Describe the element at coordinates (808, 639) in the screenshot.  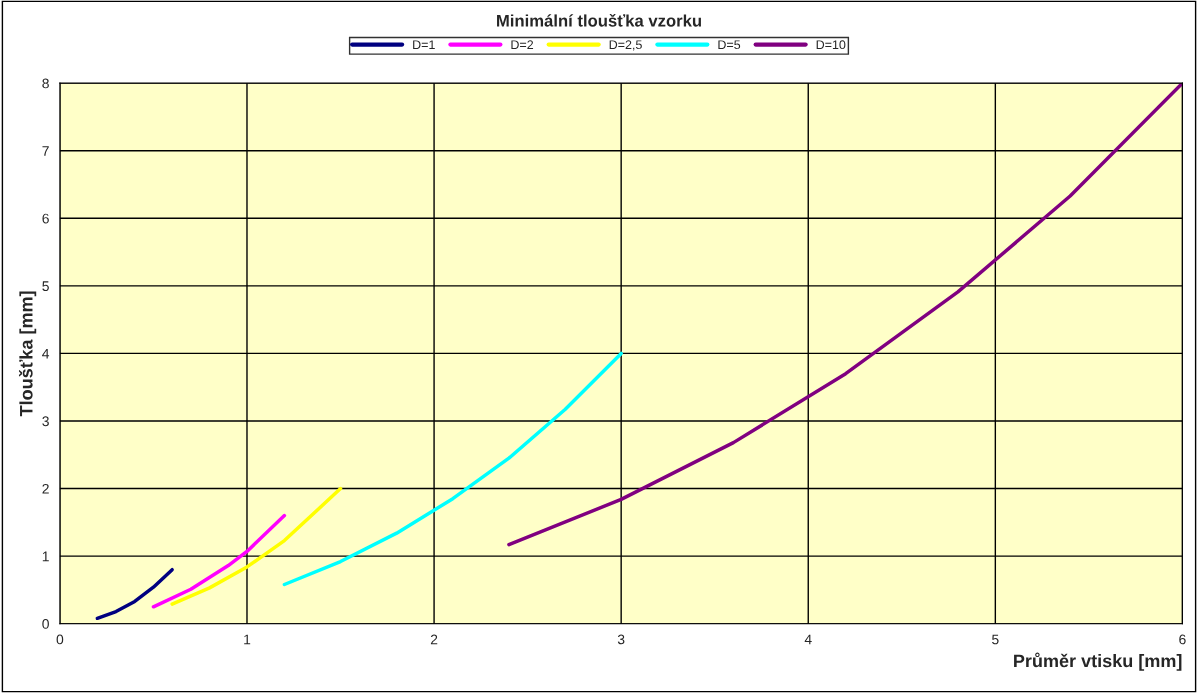
I see `x-tick-label: 4` at that location.